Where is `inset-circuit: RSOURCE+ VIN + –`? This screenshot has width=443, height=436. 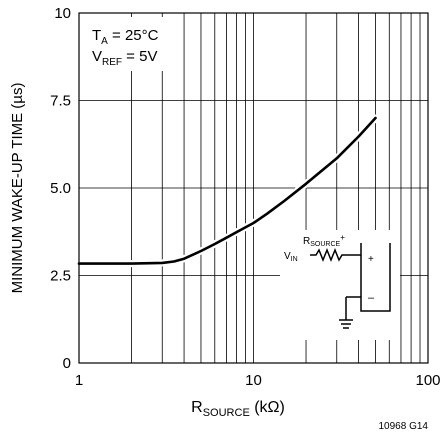
inset-circuit: RSOURCE+ VIN + – is located at coordinates (340, 285).